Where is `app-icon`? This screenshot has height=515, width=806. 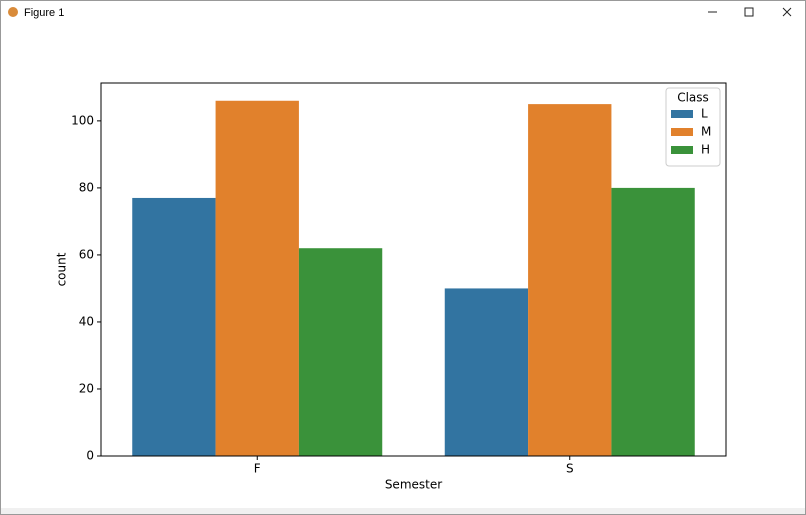 app-icon is located at coordinates (13, 12).